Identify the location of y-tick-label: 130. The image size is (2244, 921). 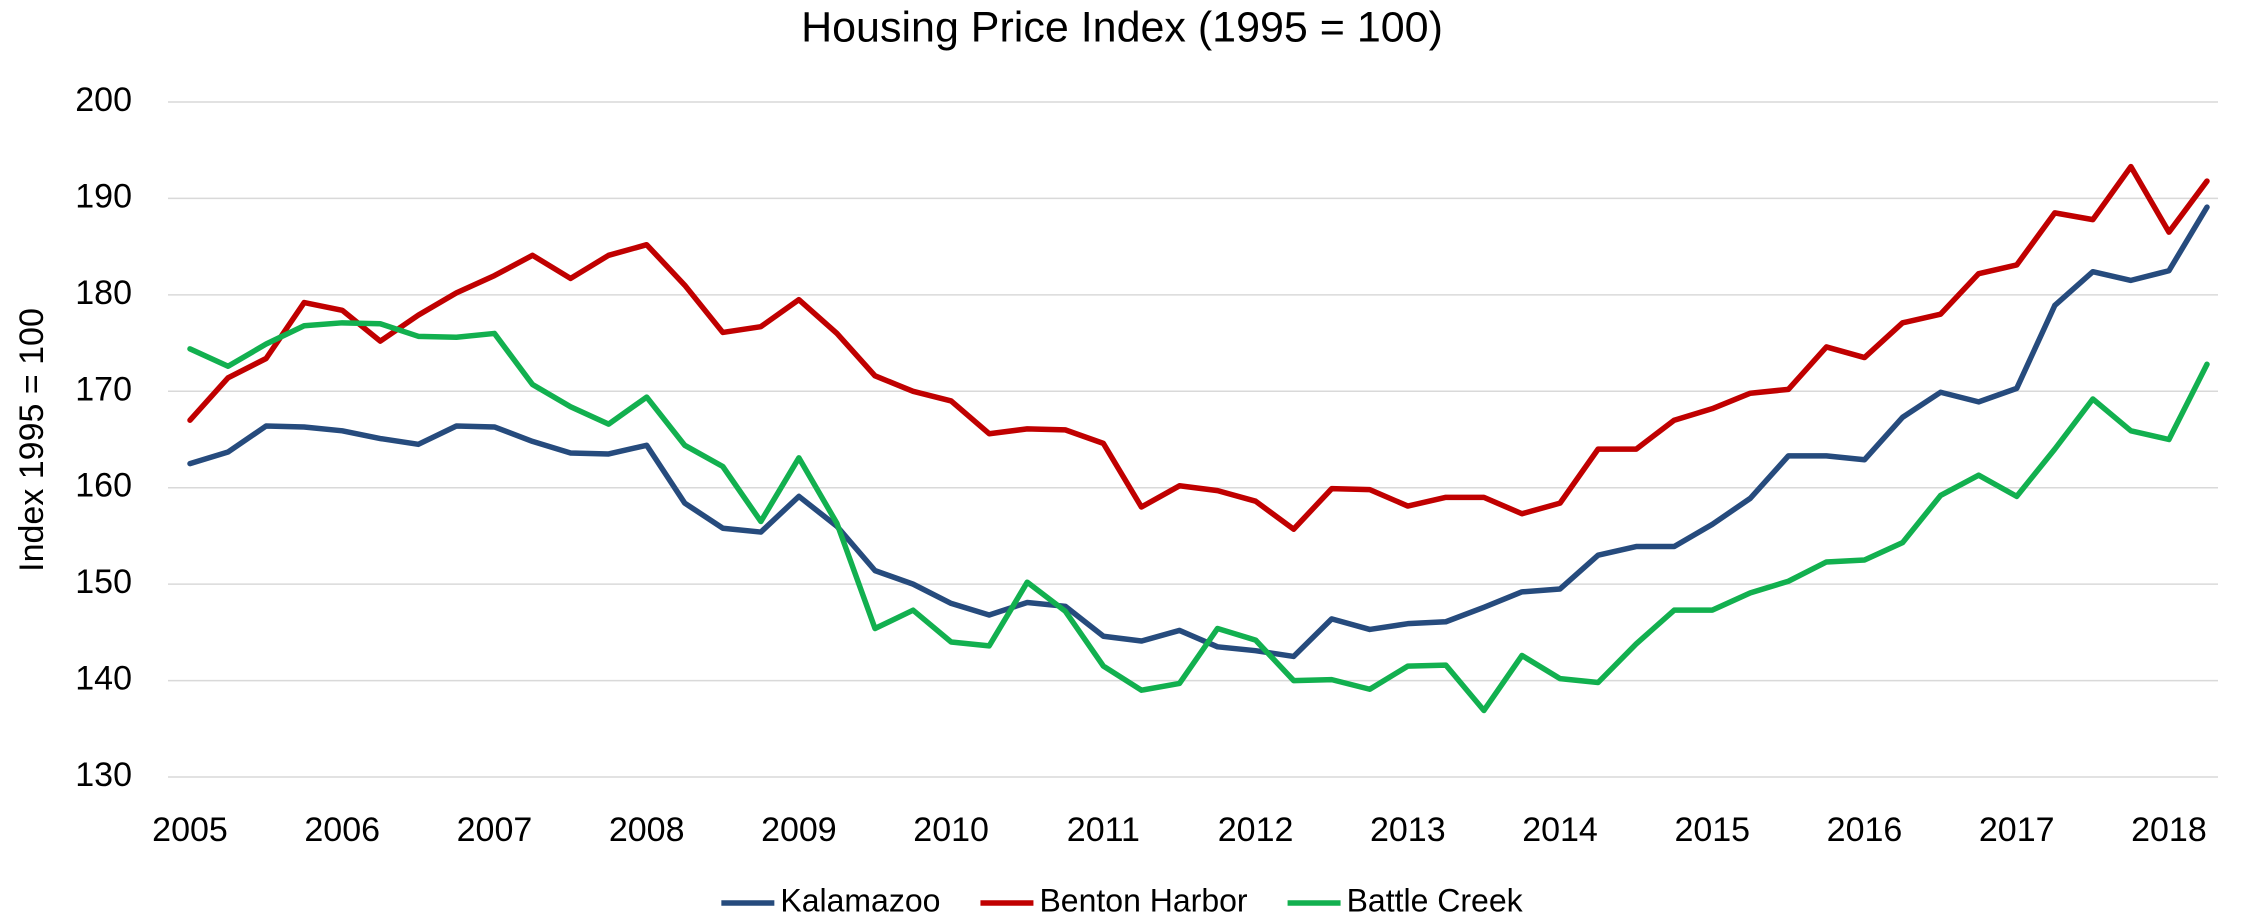
(103, 775).